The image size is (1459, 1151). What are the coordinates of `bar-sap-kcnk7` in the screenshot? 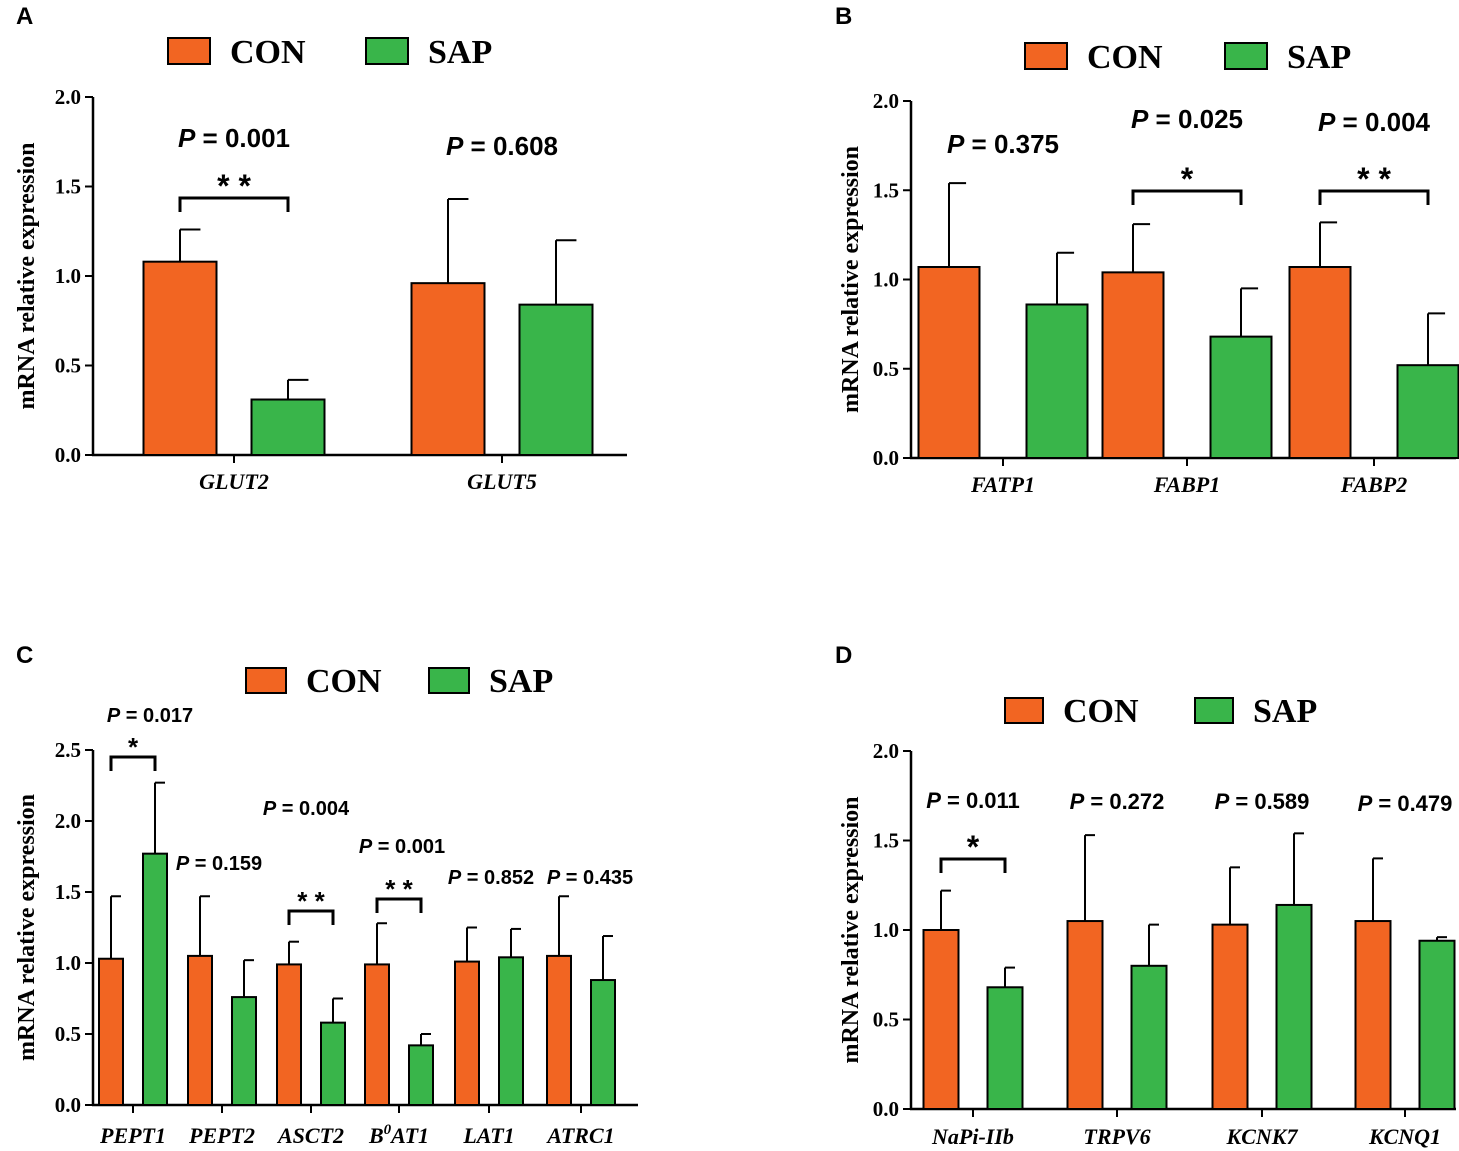 It's located at (1294, 1006).